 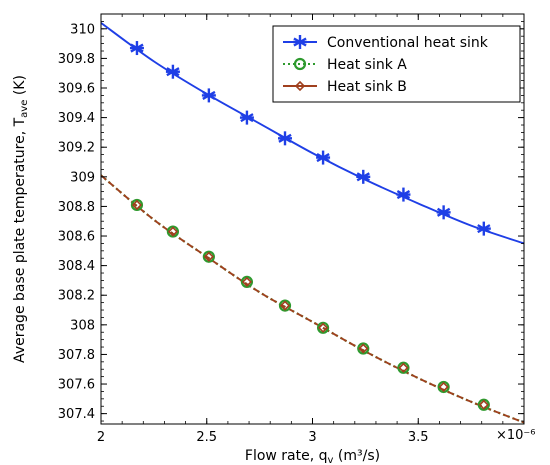 What do you see at coordinates (24, 109) in the screenshot?
I see `y-axis-label-subscript: ave` at bounding box center [24, 109].